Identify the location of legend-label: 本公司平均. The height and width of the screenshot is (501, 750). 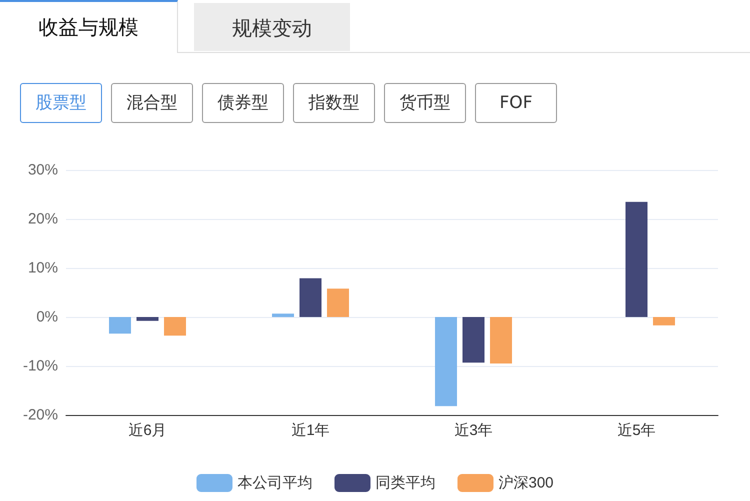
(274, 483).